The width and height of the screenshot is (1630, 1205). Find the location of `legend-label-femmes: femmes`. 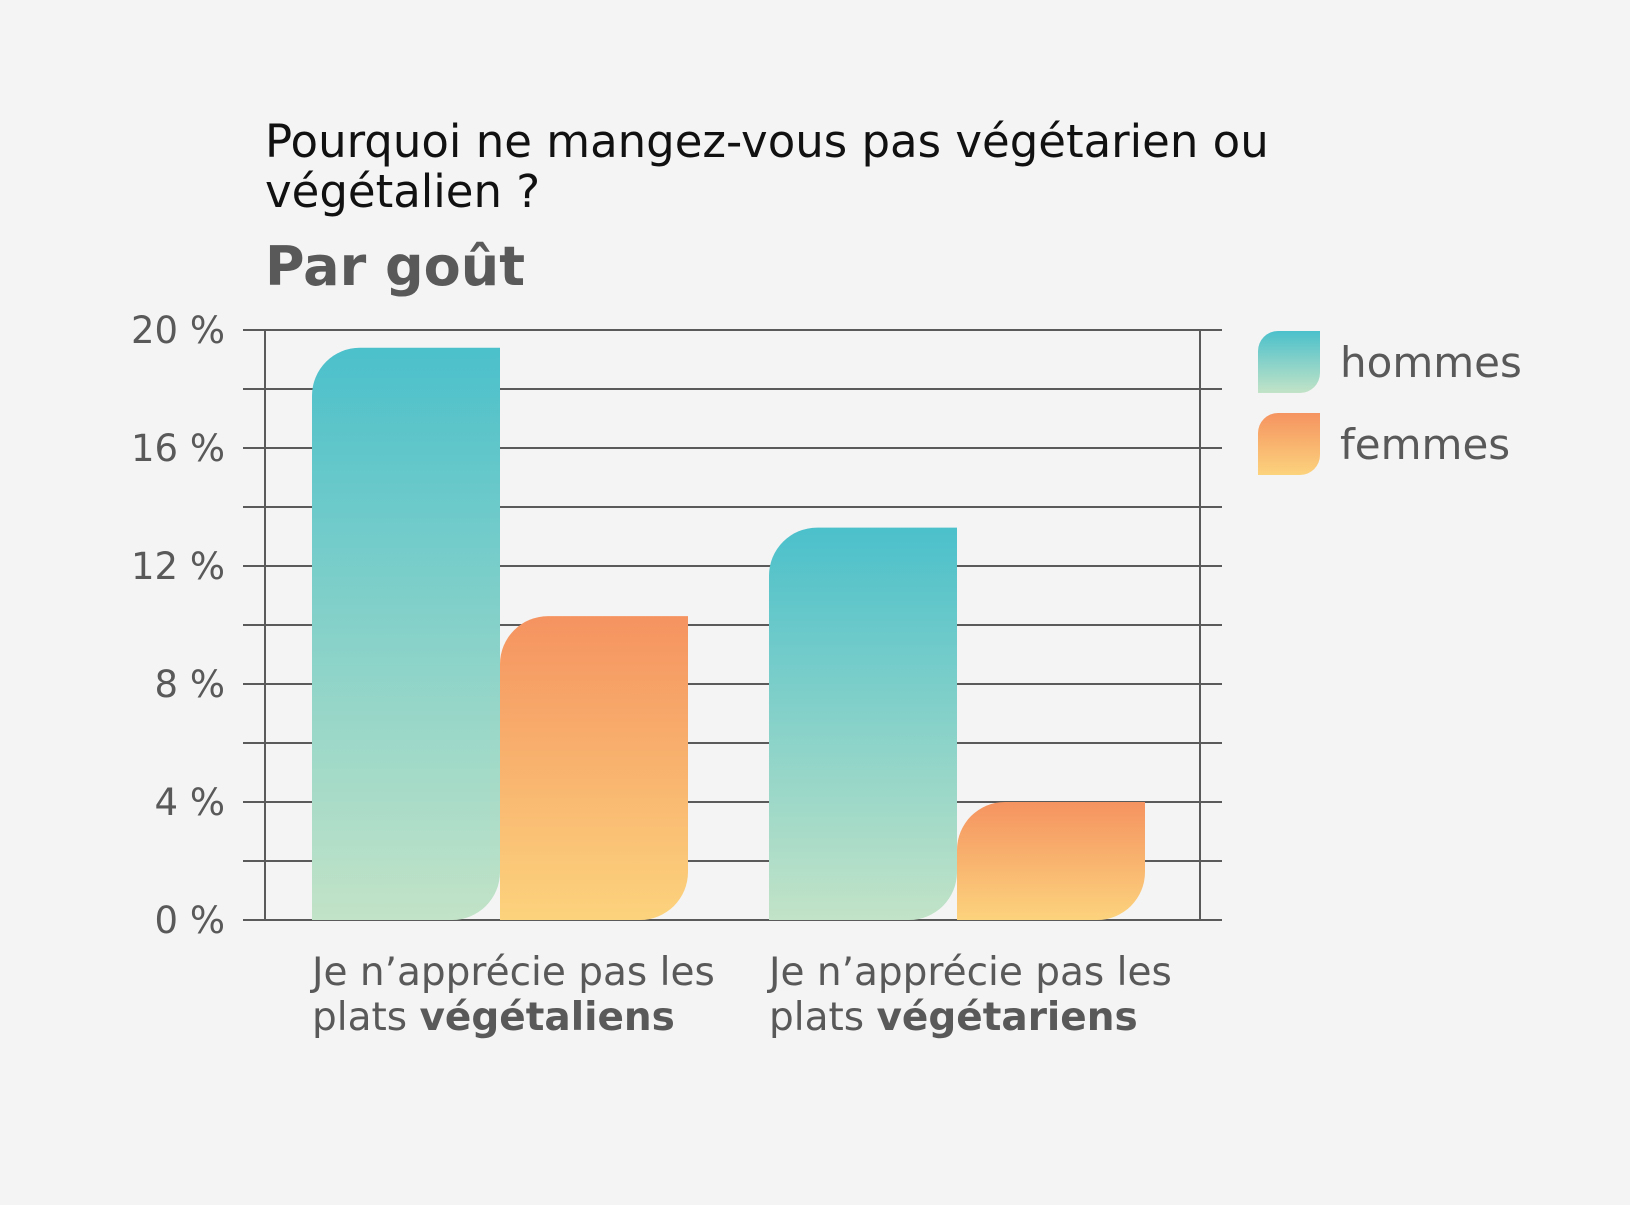

legend-label-femmes: femmes is located at coordinates (1425, 444).